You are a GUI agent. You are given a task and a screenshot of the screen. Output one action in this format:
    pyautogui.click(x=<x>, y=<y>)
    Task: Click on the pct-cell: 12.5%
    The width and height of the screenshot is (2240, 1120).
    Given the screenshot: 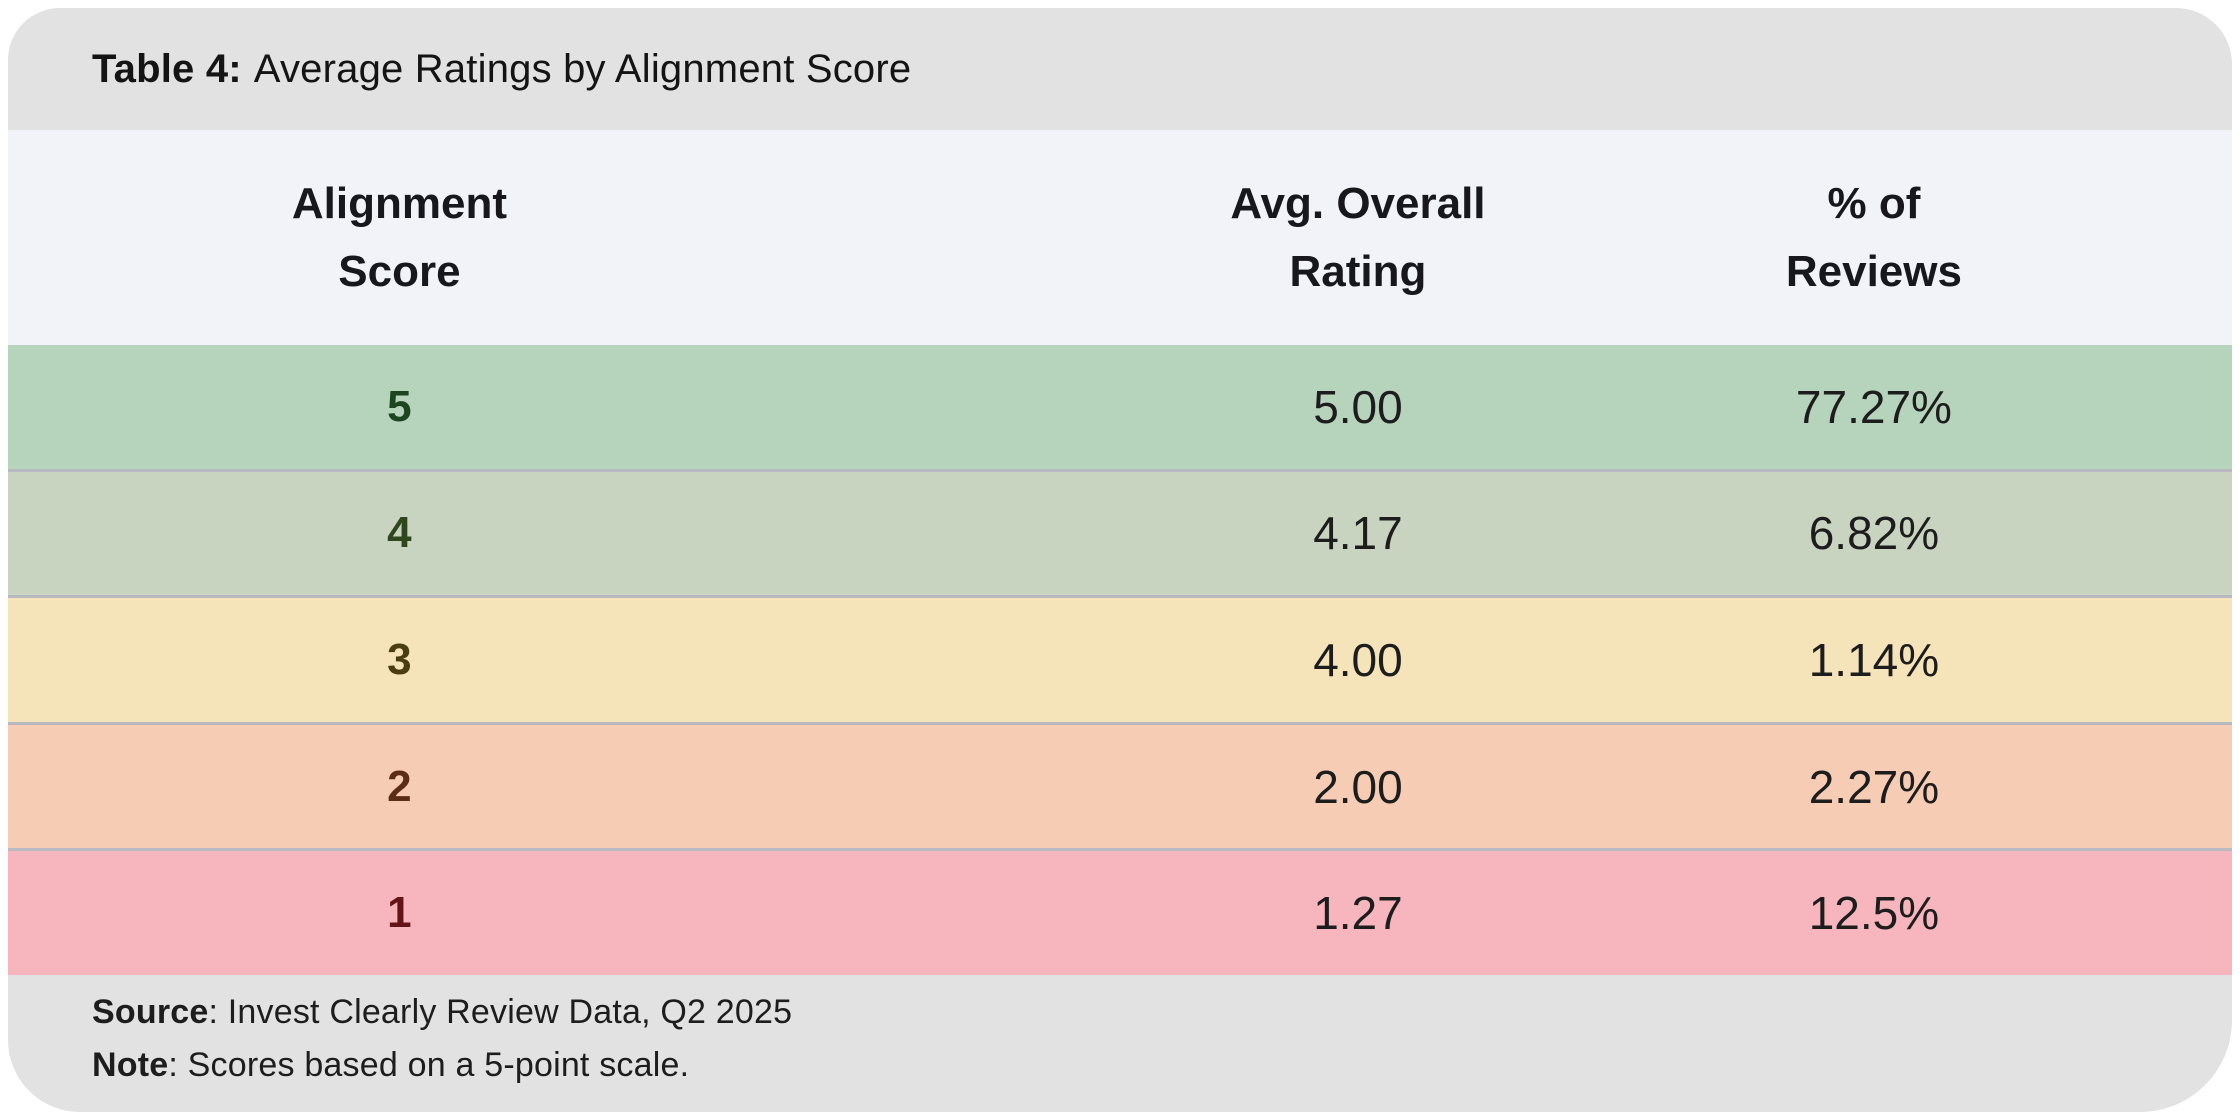 What is the action you would take?
    pyautogui.click(x=1874, y=913)
    